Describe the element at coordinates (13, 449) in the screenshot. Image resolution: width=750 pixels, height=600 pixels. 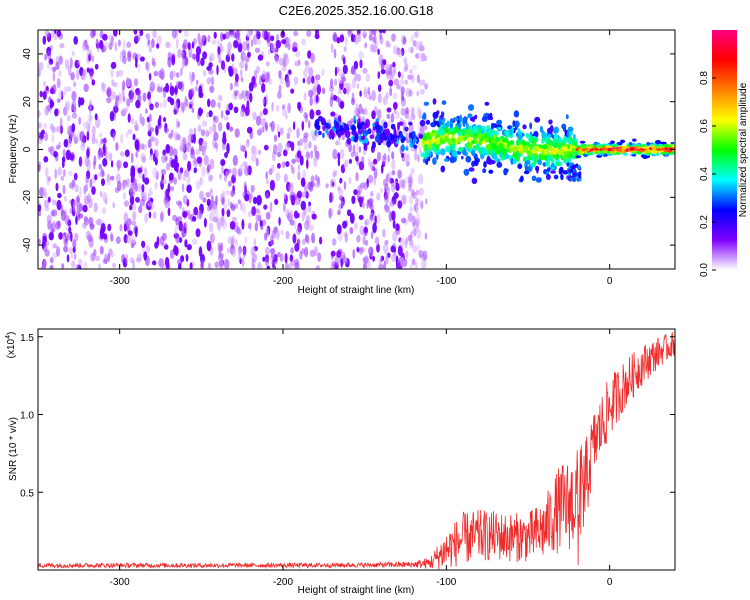
I see `snr-y-axis-label: SNR (10 * v/v)` at that location.